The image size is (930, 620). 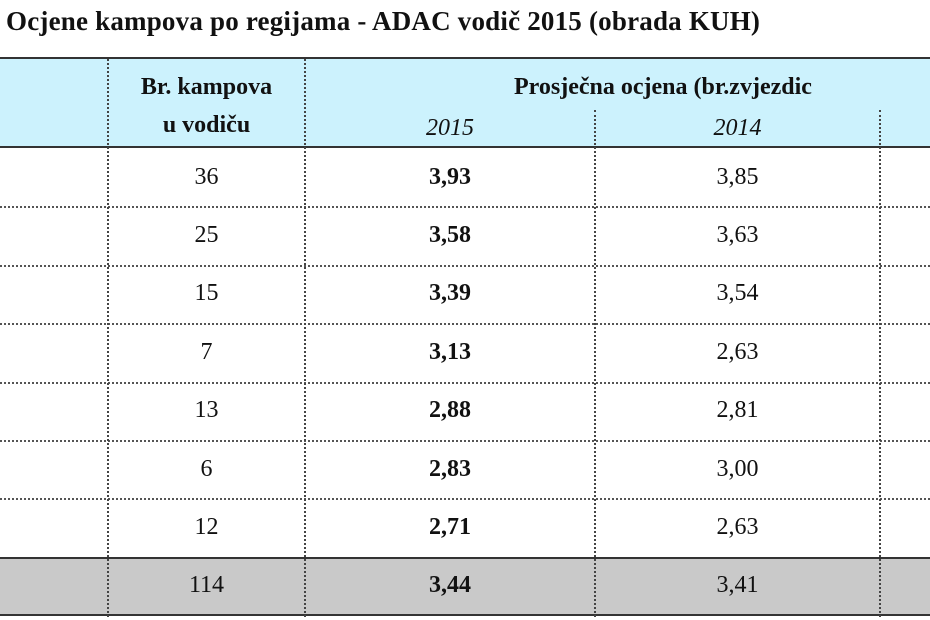 What do you see at coordinates (206, 86) in the screenshot?
I see `header-cell: Br. kampova` at bounding box center [206, 86].